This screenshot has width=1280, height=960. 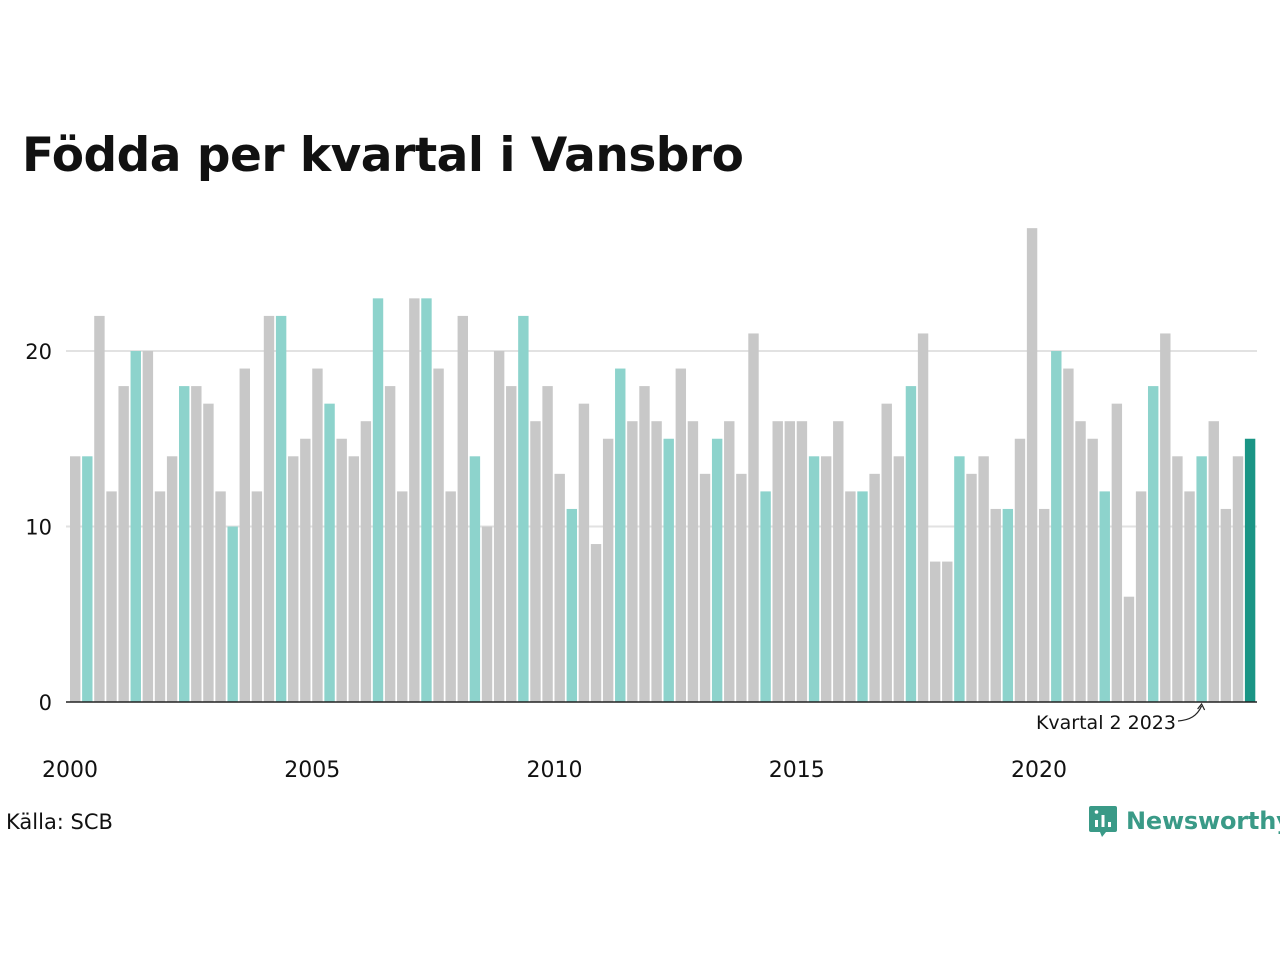 I want to click on annotation-arrowhead, so click(x=1201, y=706).